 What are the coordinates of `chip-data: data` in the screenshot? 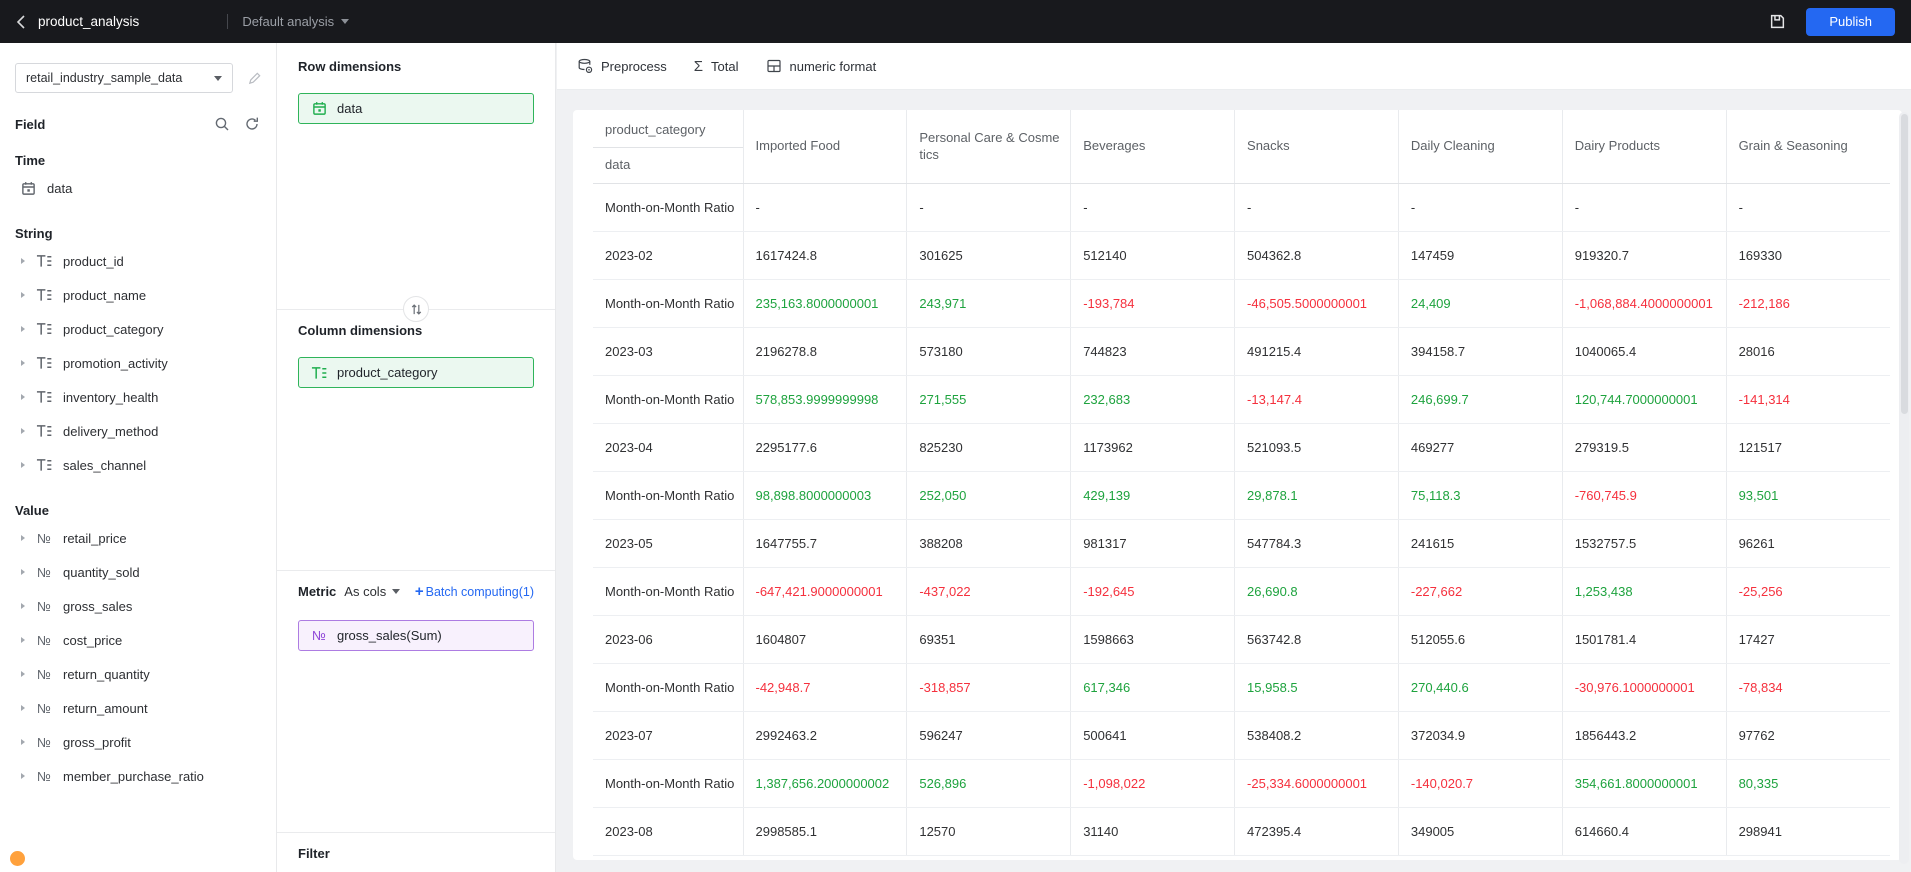 It's located at (416, 108).